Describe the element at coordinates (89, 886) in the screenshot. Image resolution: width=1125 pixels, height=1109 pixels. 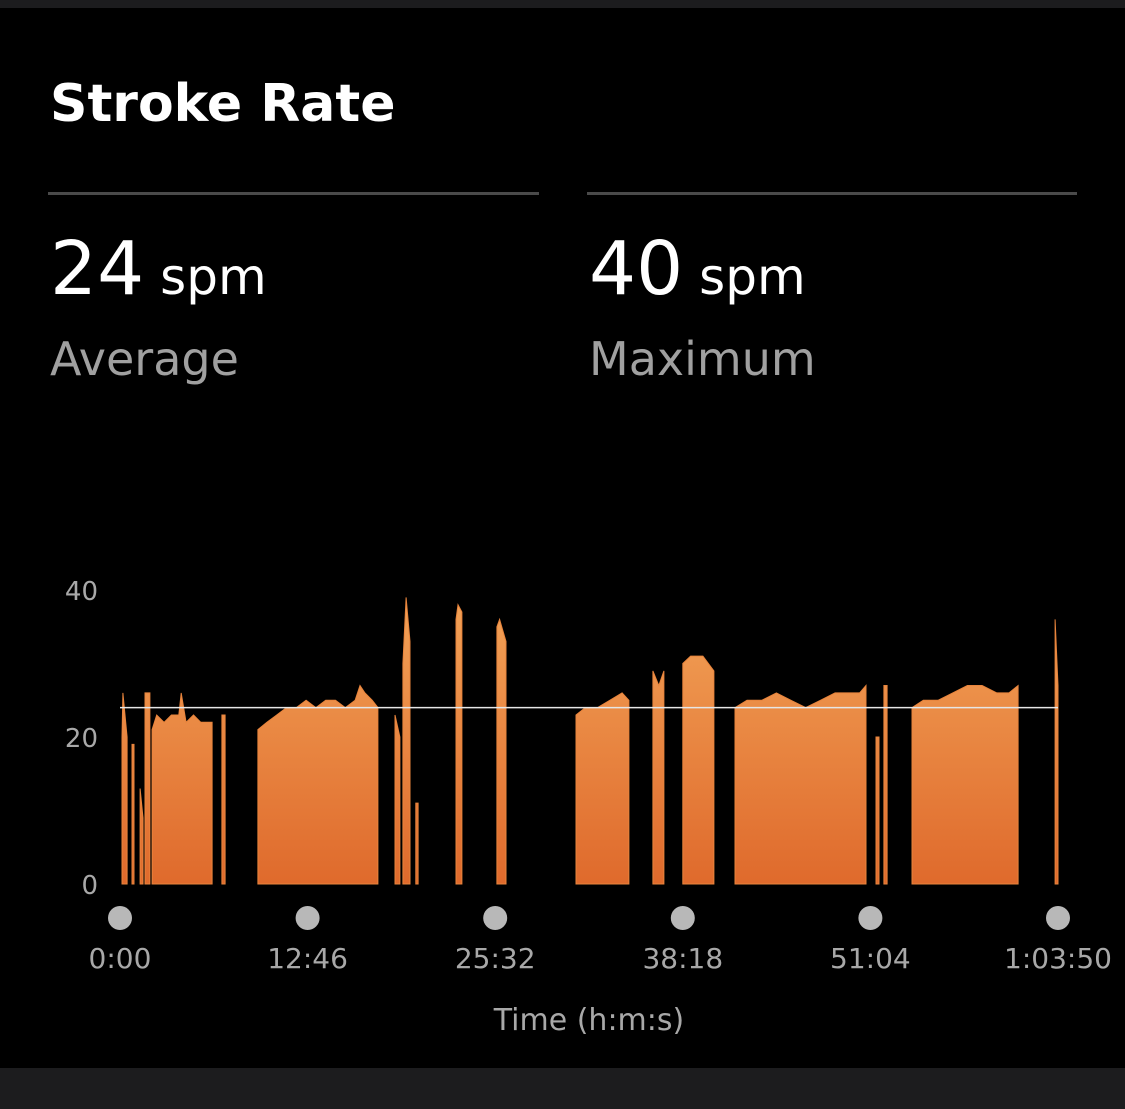
I see `y-tick-label: 0` at that location.